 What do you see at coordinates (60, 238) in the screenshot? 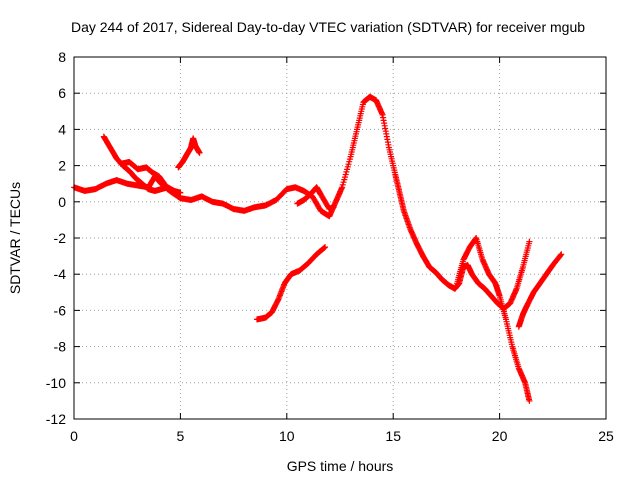
I see `y-tick-label: -2` at bounding box center [60, 238].